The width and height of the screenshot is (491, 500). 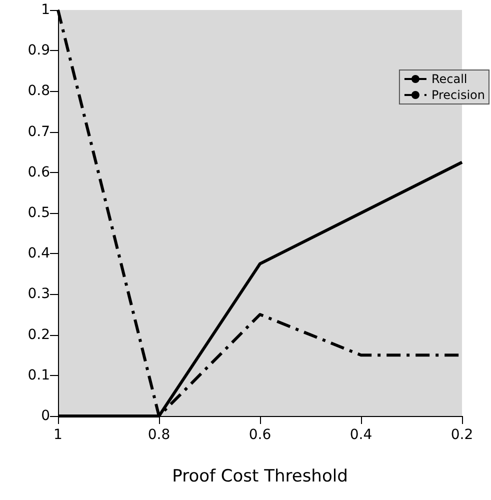 What do you see at coordinates (45, 10) in the screenshot?
I see `y-tick-label: 1` at bounding box center [45, 10].